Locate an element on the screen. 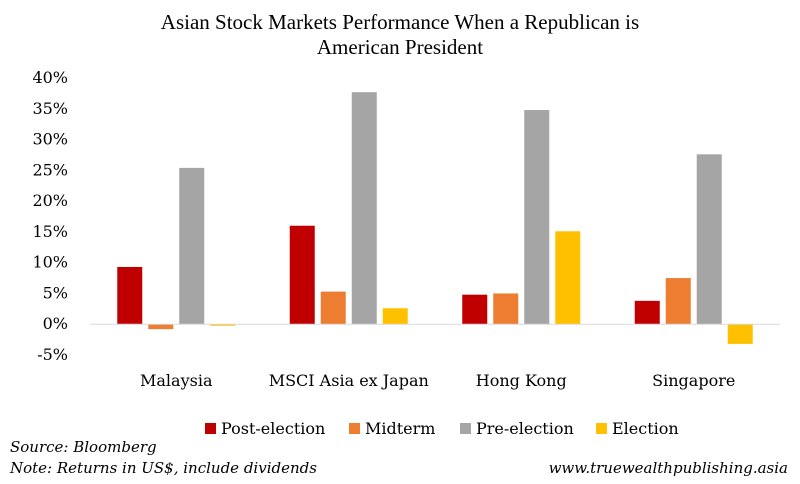 Image resolution: width=800 pixels, height=484 pixels. returns-note: Note: Returns in US$, include dividends is located at coordinates (163, 468).